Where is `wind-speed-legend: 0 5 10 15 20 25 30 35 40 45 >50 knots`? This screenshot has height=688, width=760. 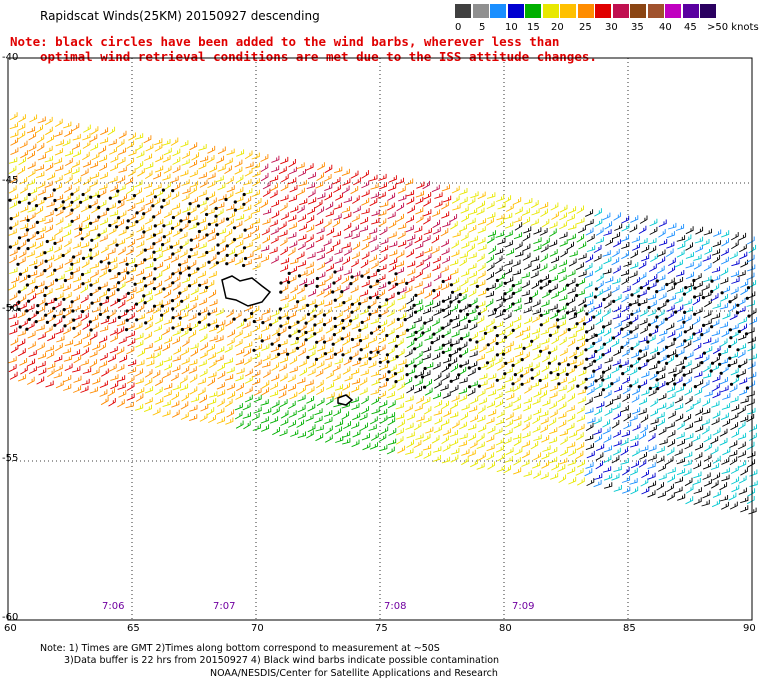
wind-speed-legend: 0 5 10 15 20 25 30 35 40 45 >50 knots is located at coordinates (607, 20).